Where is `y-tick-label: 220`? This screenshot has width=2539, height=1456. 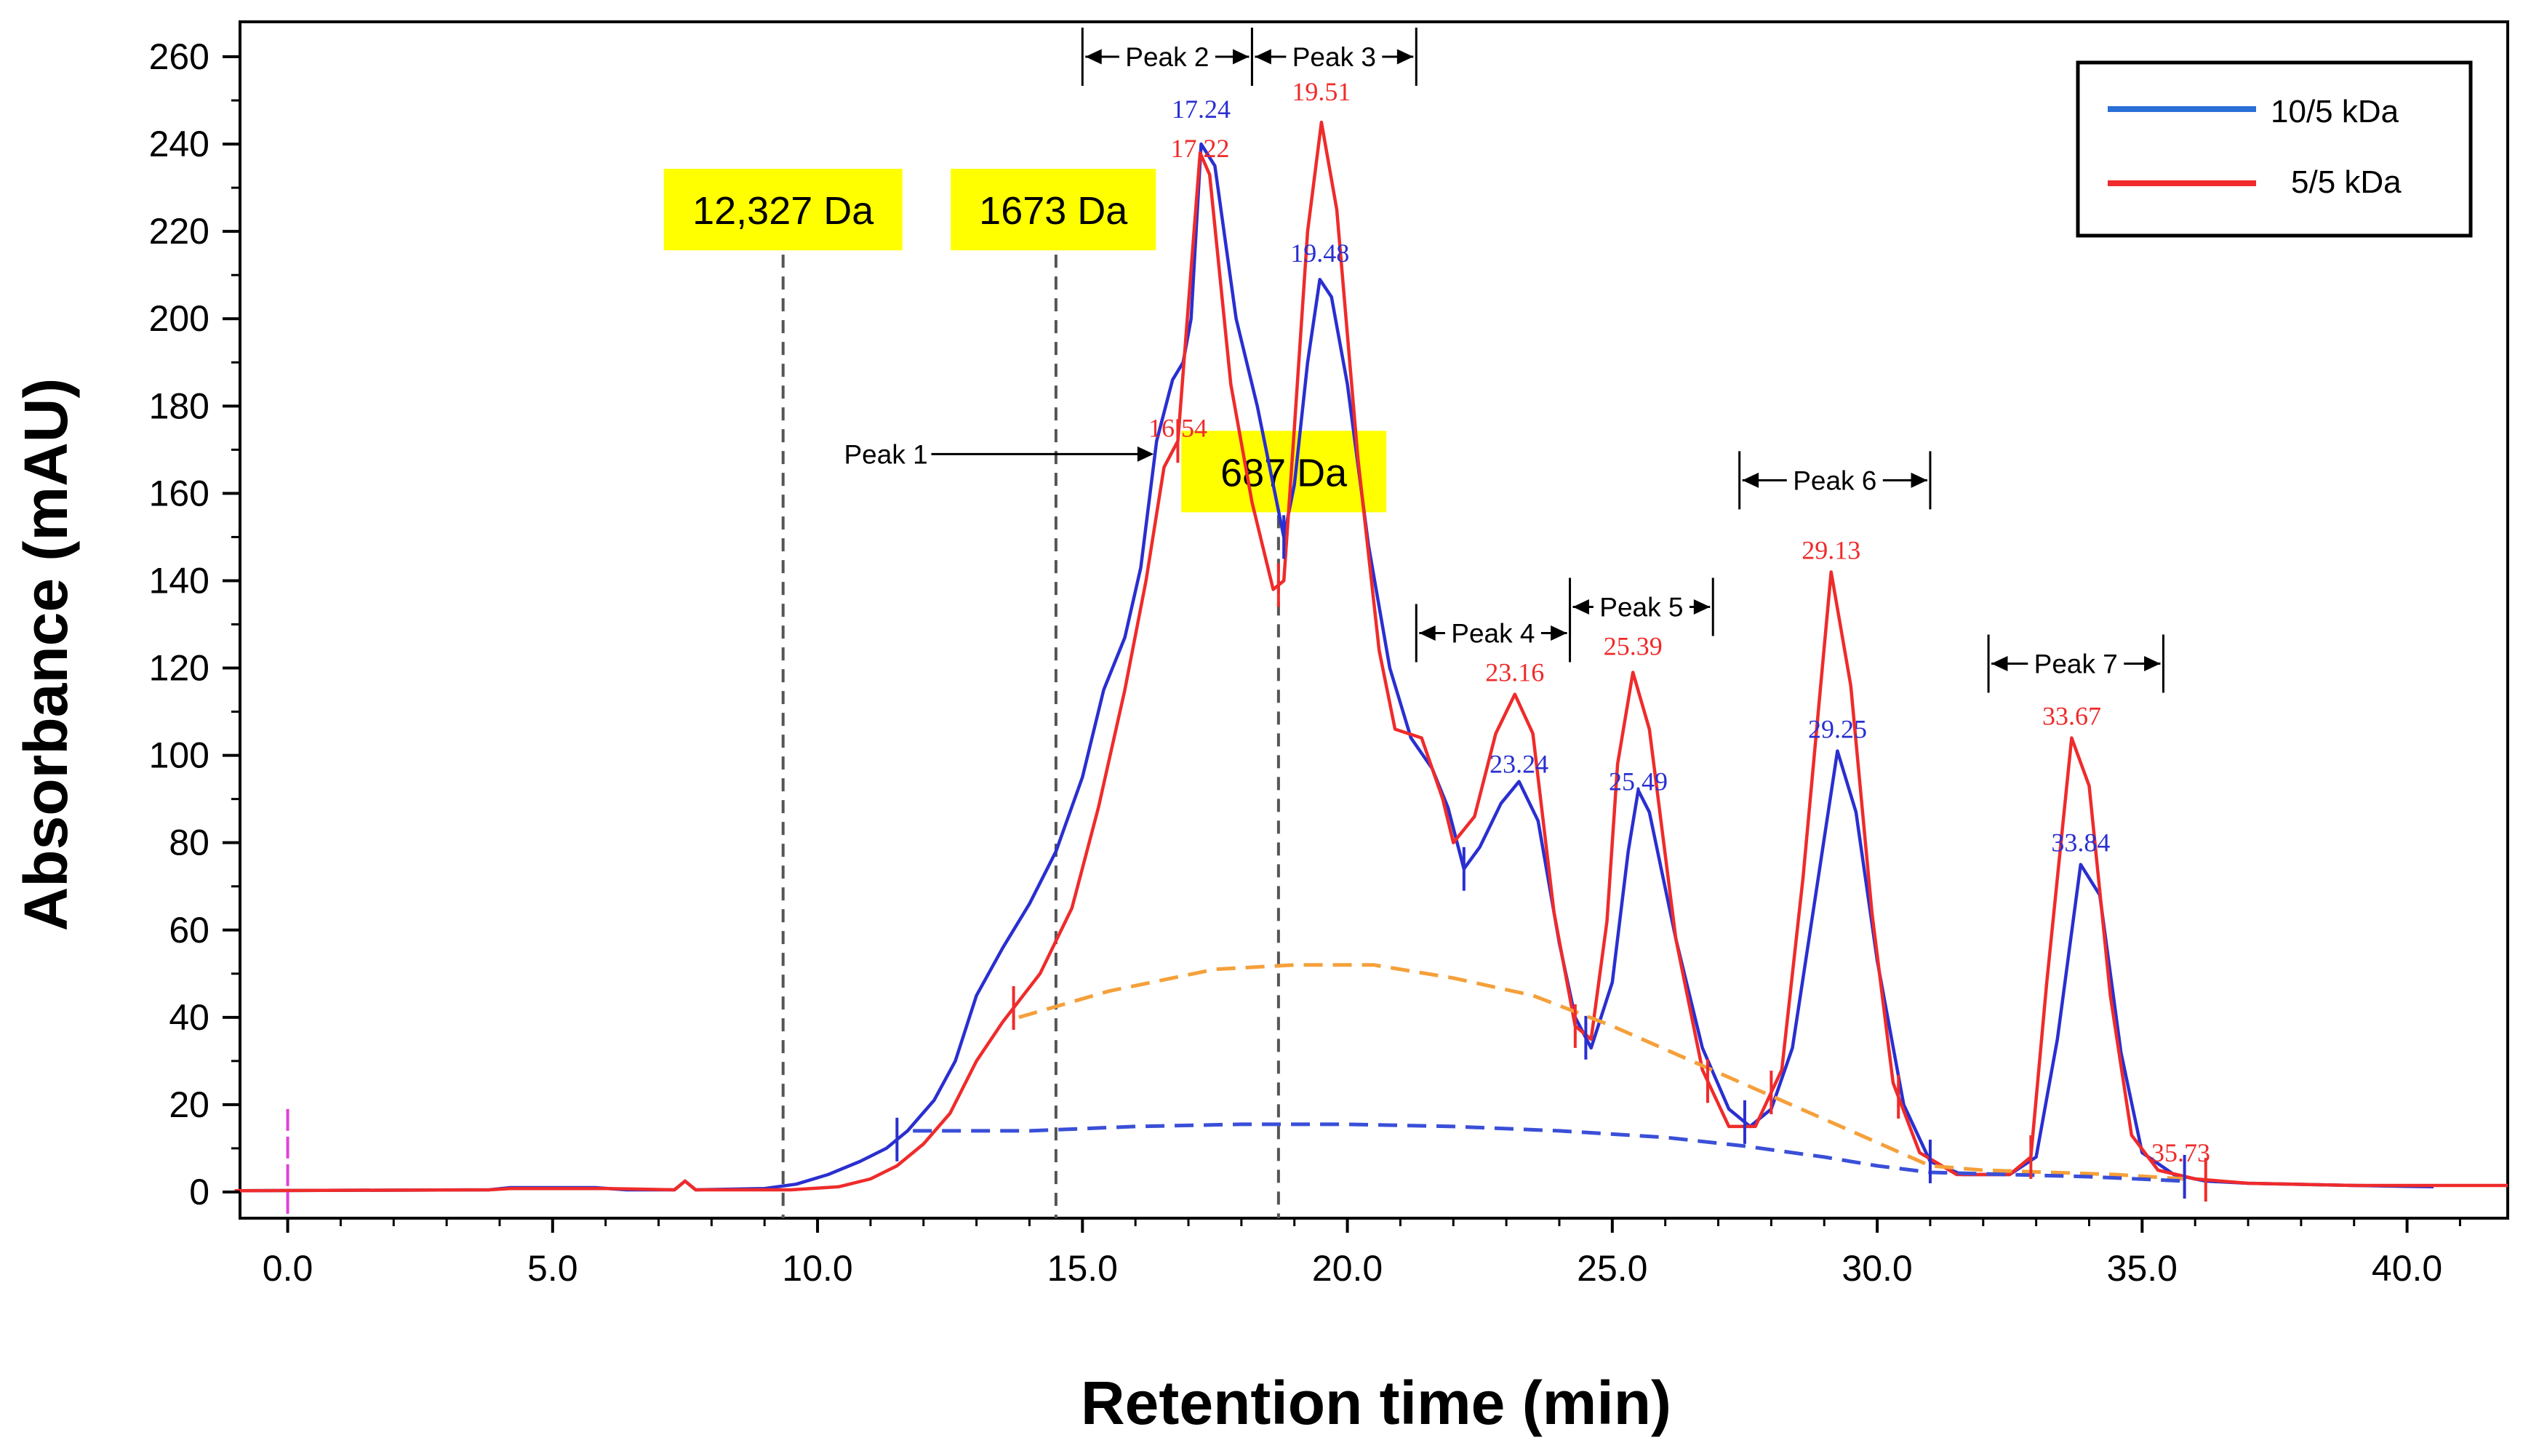 y-tick-label: 220 is located at coordinates (179, 231).